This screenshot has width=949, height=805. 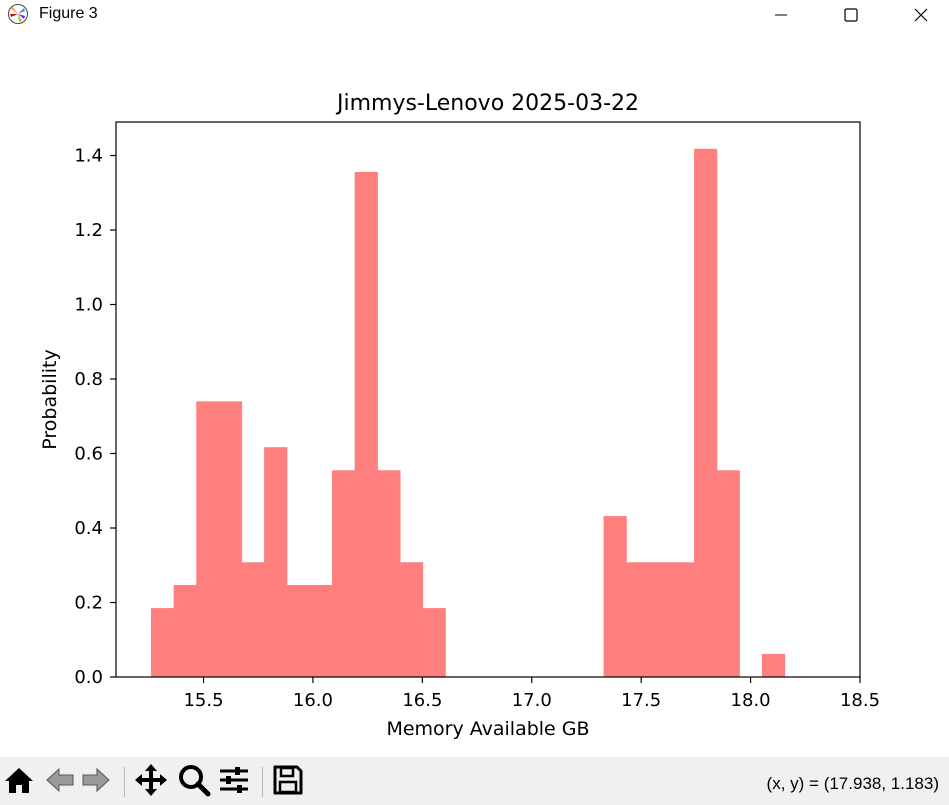 I want to click on x-tick-label: 16.5, so click(x=422, y=700).